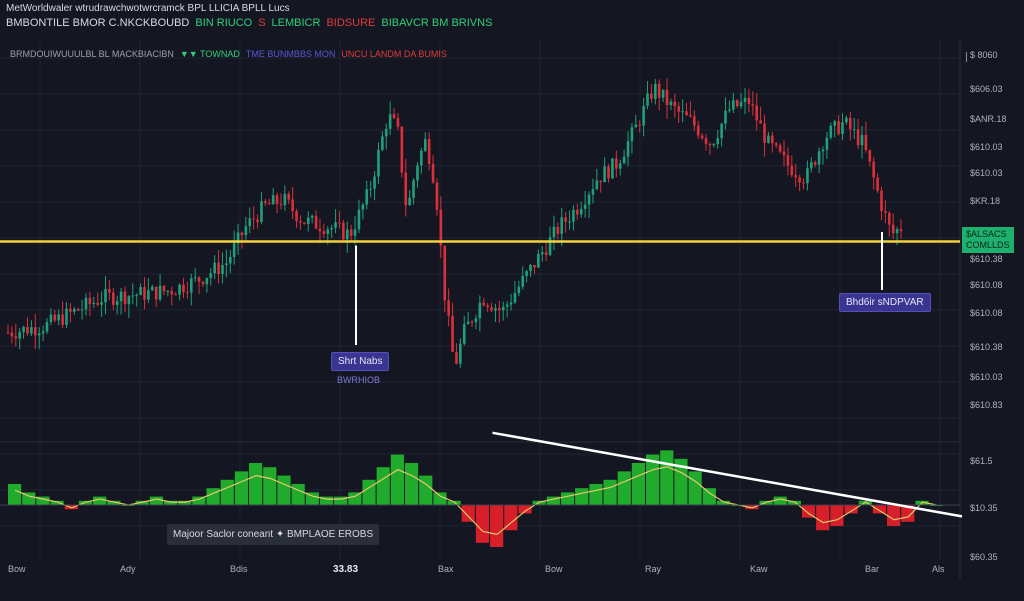 The width and height of the screenshot is (1024, 601). What do you see at coordinates (984, 55) in the screenshot?
I see `y-tick-label: $ 8060` at bounding box center [984, 55].